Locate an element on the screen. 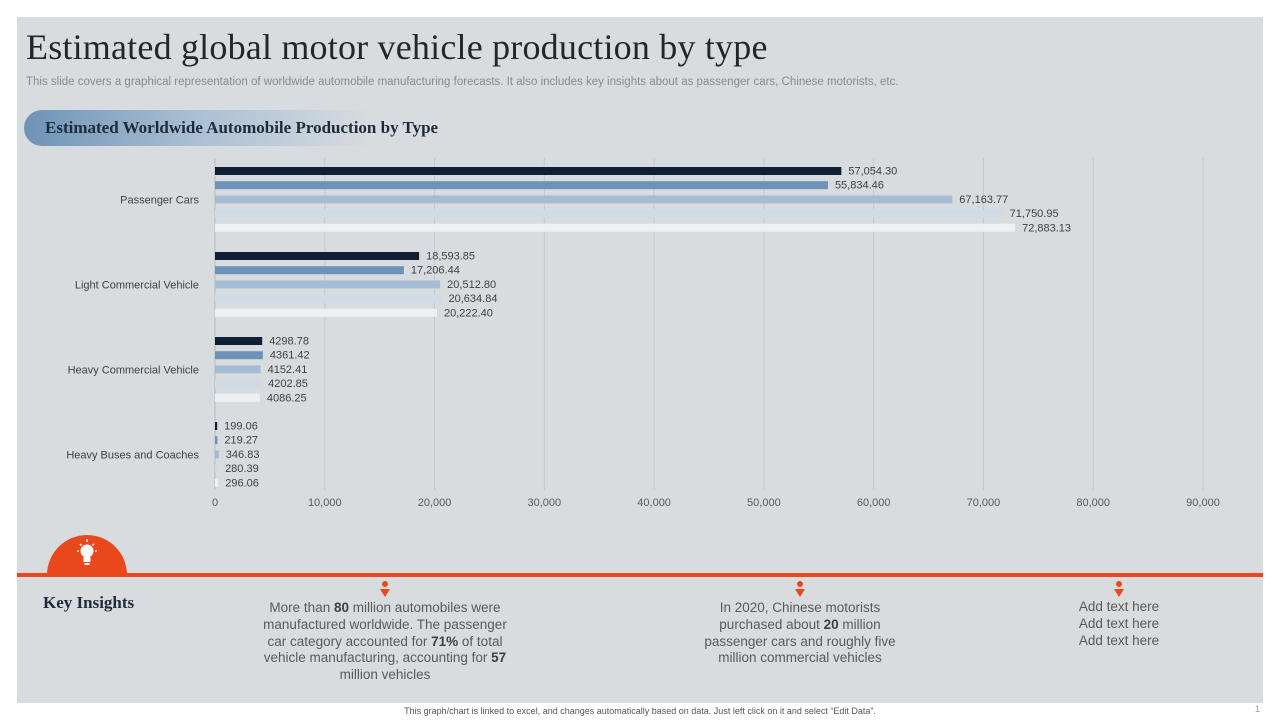 This screenshot has height=720, width=1280. data-label: 57,054.30 is located at coordinates (872, 172).